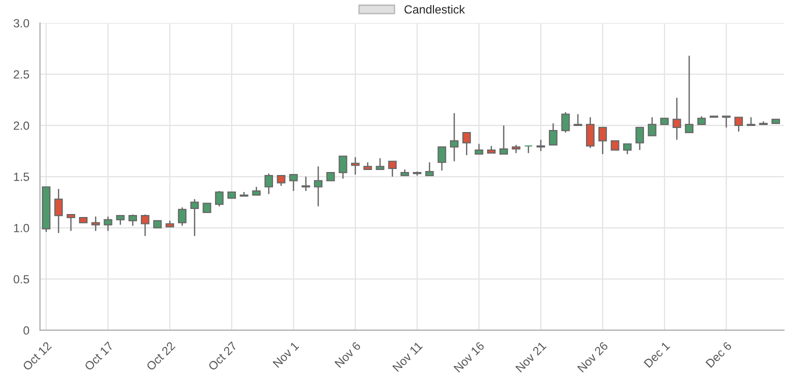 The height and width of the screenshot is (384, 800). What do you see at coordinates (22, 125) in the screenshot?
I see `y-tick-label: 2.0` at bounding box center [22, 125].